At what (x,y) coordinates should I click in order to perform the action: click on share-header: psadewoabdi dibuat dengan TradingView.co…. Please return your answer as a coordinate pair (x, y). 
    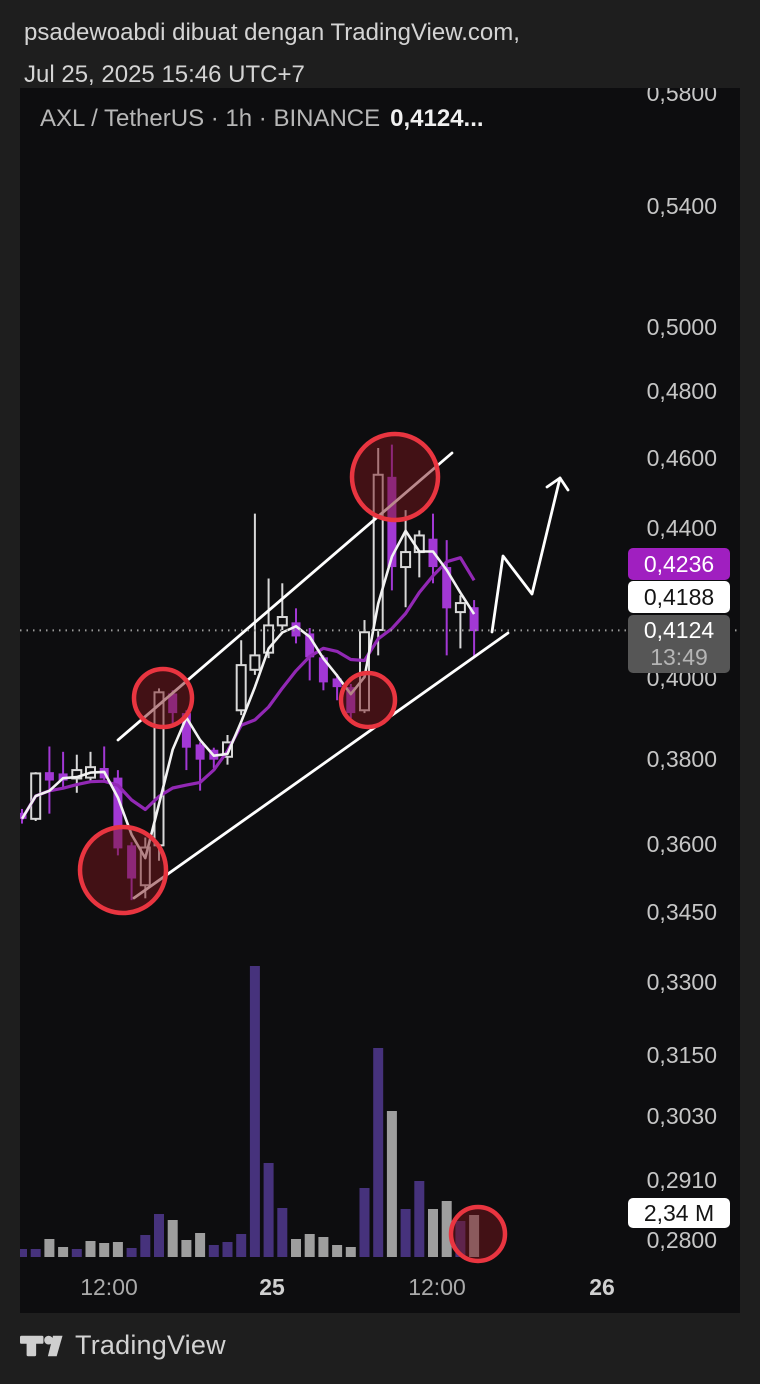
    Looking at the image, I should click on (272, 54).